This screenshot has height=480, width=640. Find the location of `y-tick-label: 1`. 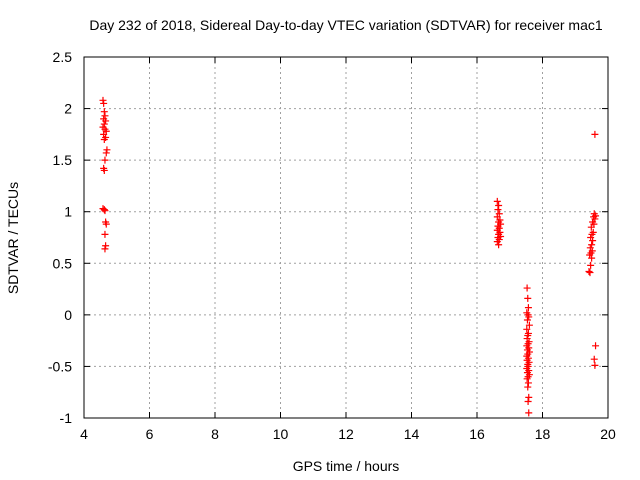

y-tick-label: 1 is located at coordinates (68, 212).